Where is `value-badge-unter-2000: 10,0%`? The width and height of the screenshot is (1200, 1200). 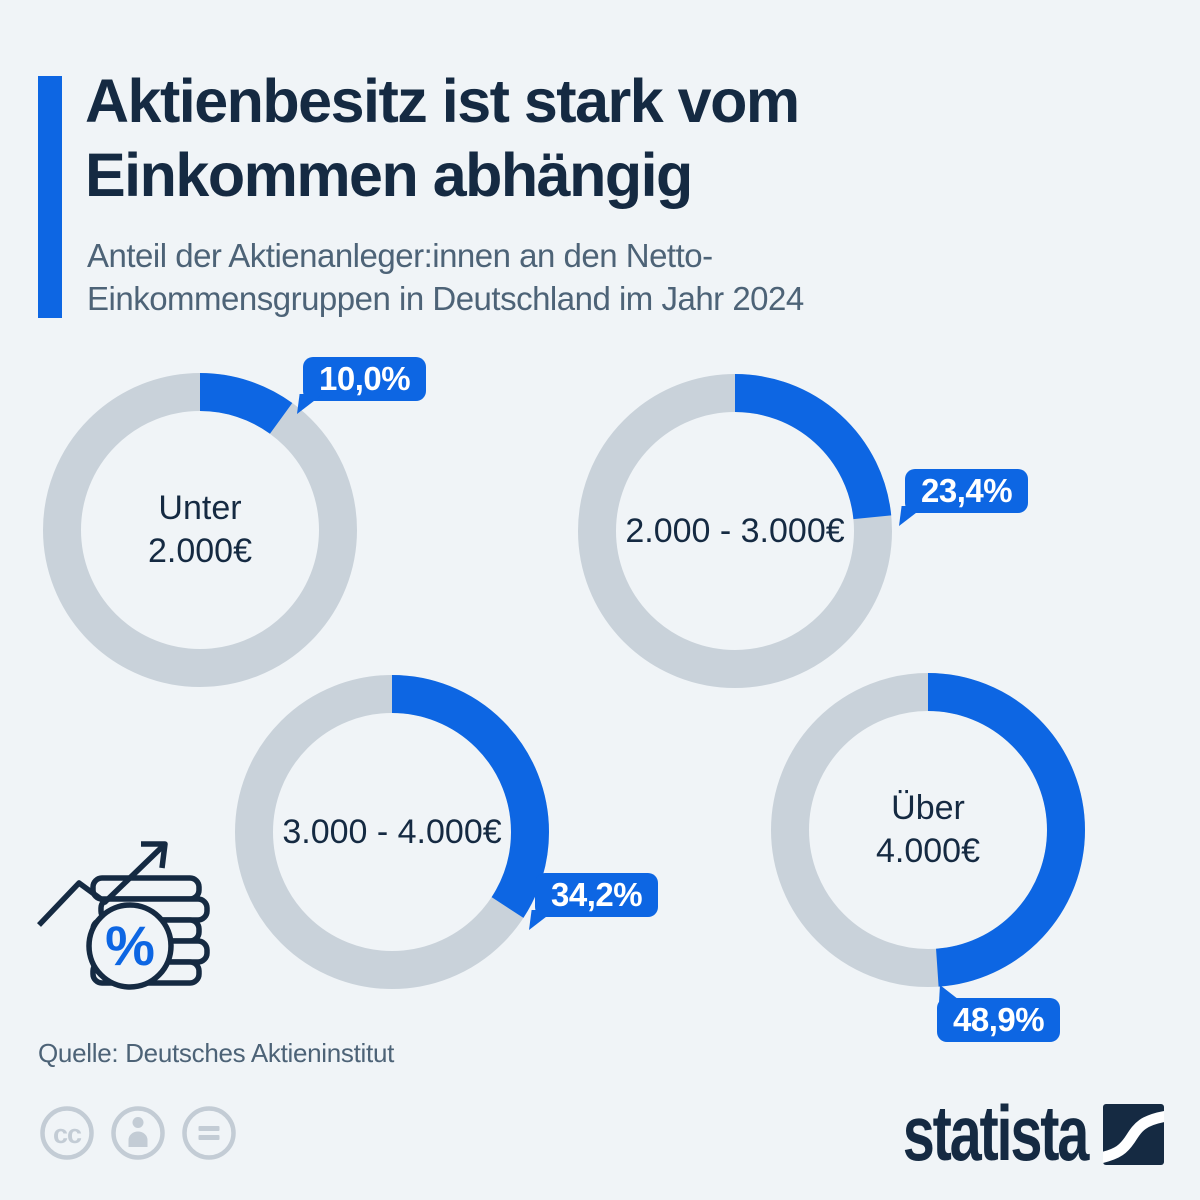
value-badge-unter-2000: 10,0% is located at coordinates (362, 385).